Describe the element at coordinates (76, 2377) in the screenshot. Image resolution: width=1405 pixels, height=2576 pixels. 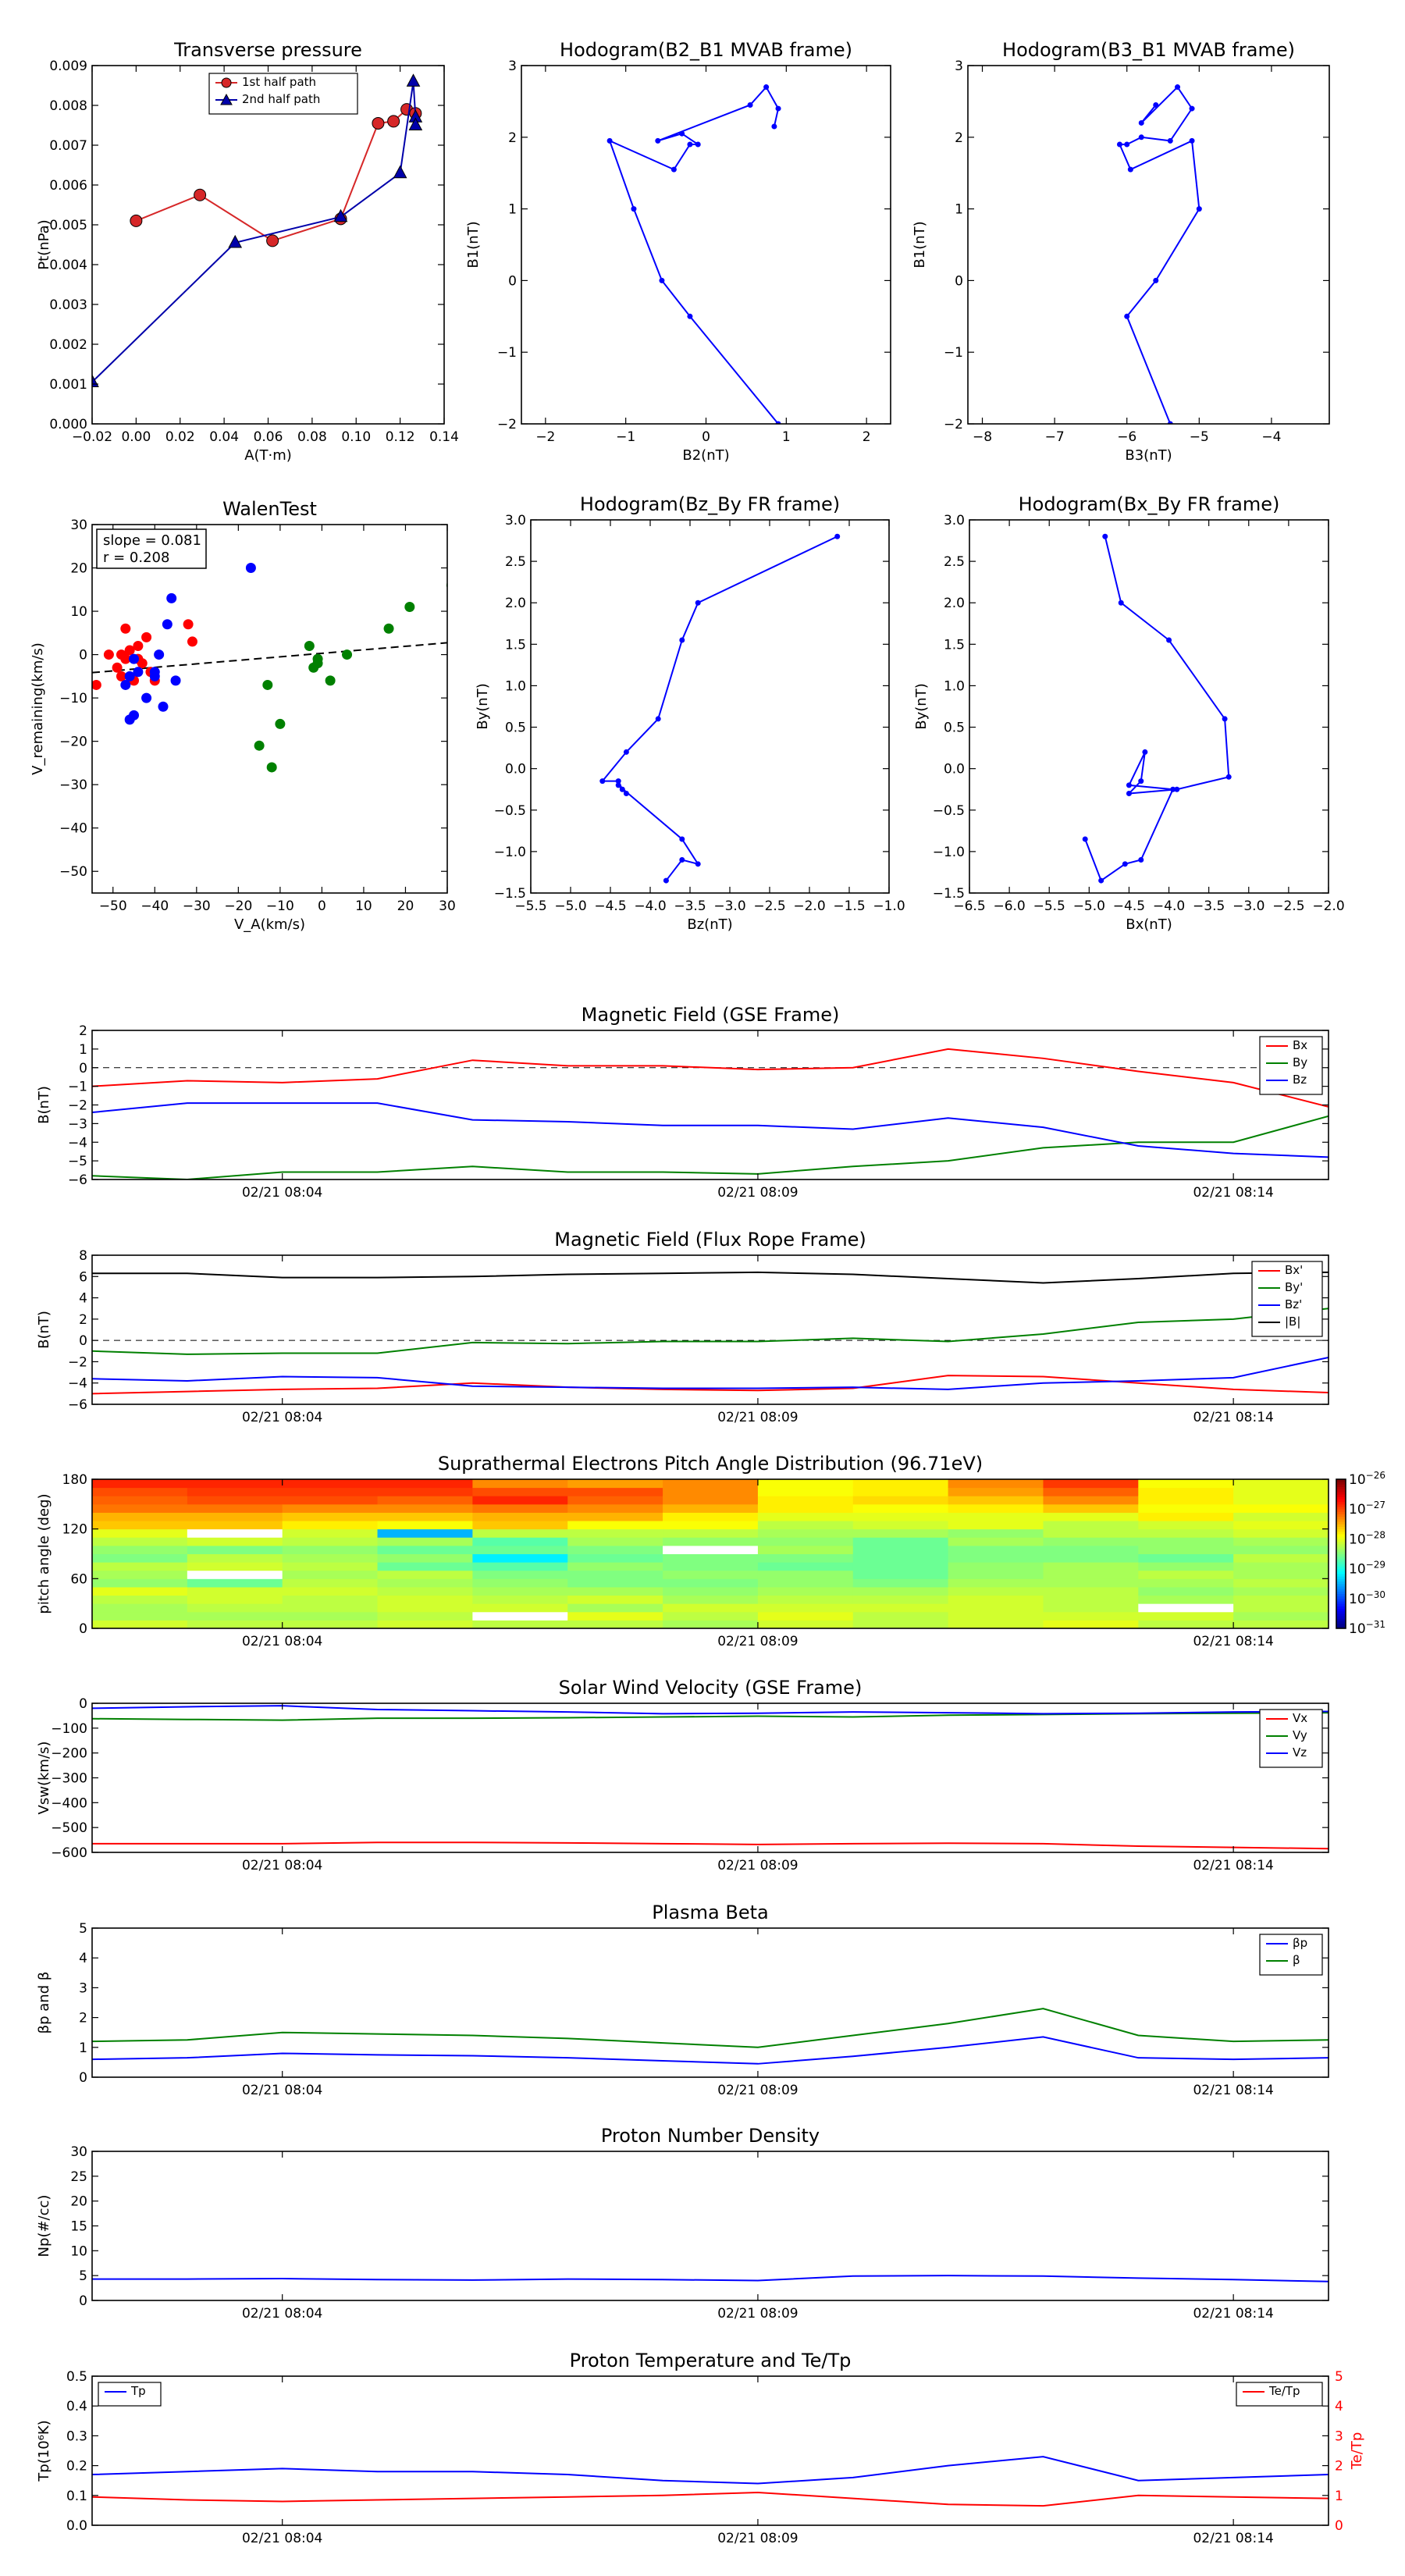
I see `y-tick-label: 0.5` at that location.